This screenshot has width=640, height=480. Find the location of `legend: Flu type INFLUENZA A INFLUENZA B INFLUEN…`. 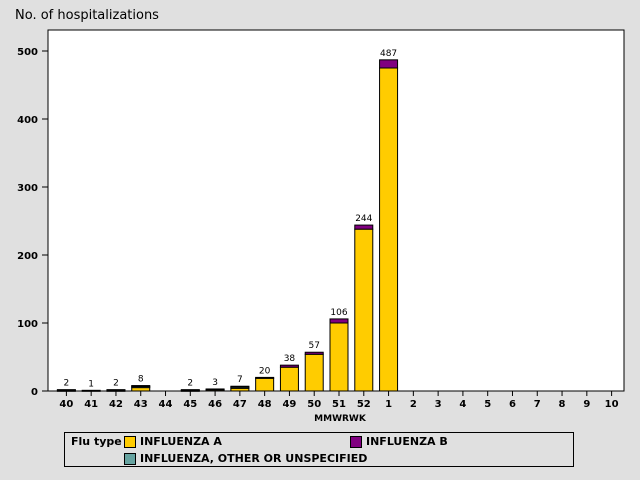

legend: Flu type INFLUENZA A INFLUENZA B INFLUEN… is located at coordinates (319, 449).